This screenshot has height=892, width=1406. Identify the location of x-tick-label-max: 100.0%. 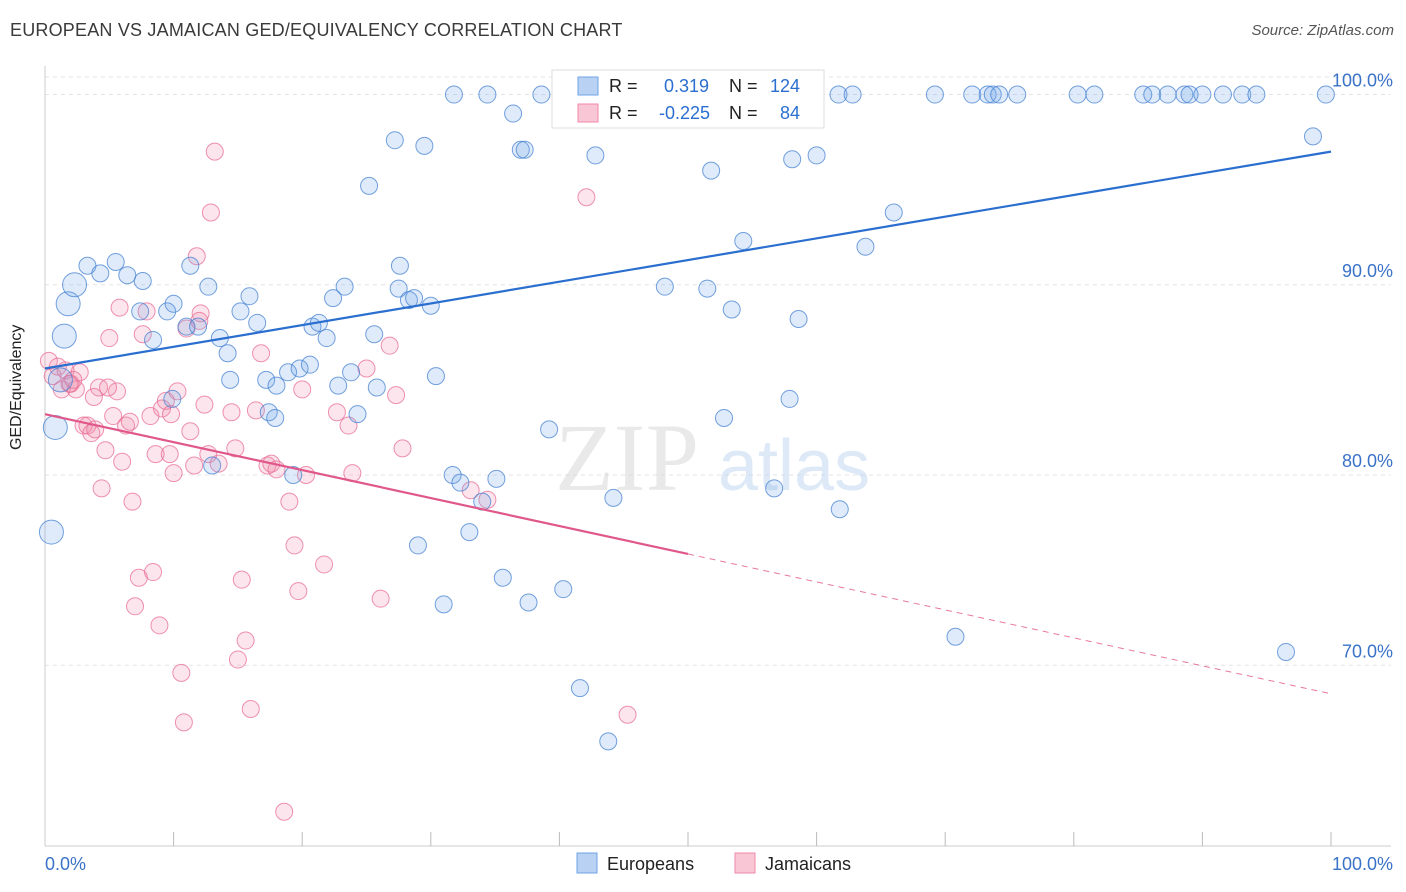
(1362, 864).